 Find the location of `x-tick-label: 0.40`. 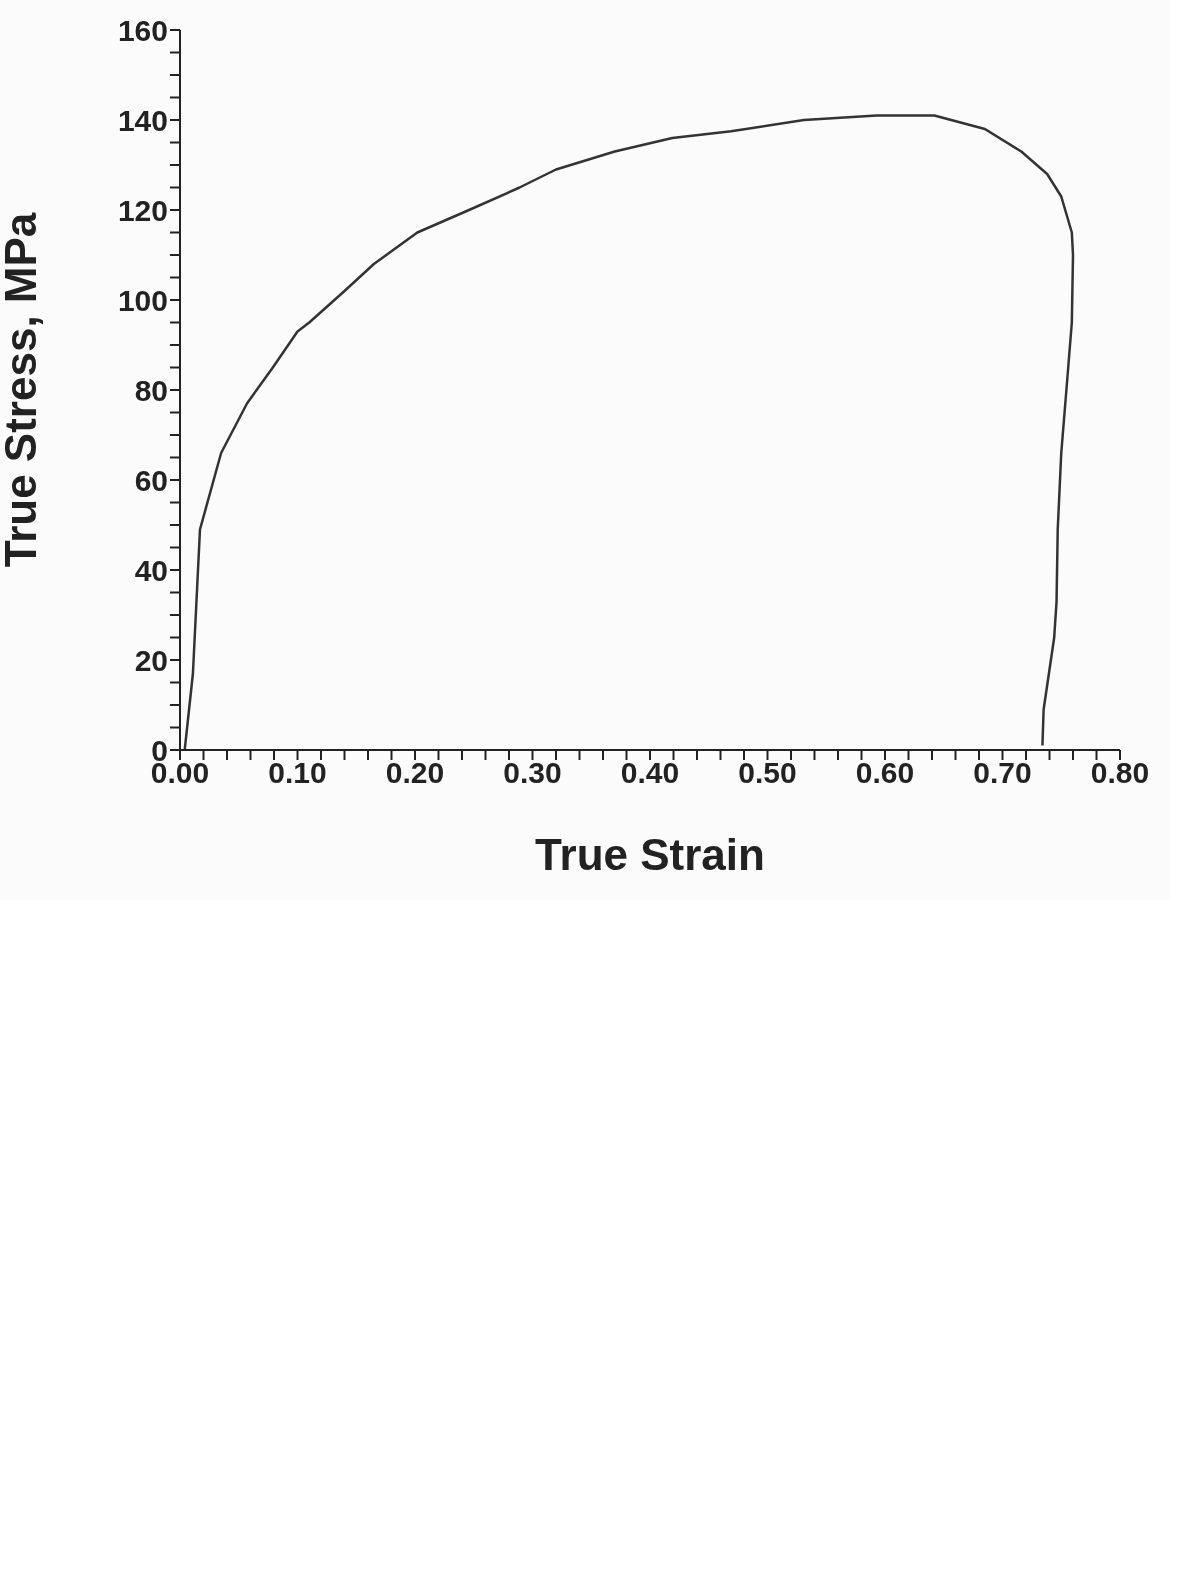

x-tick-label: 0.40 is located at coordinates (650, 773).